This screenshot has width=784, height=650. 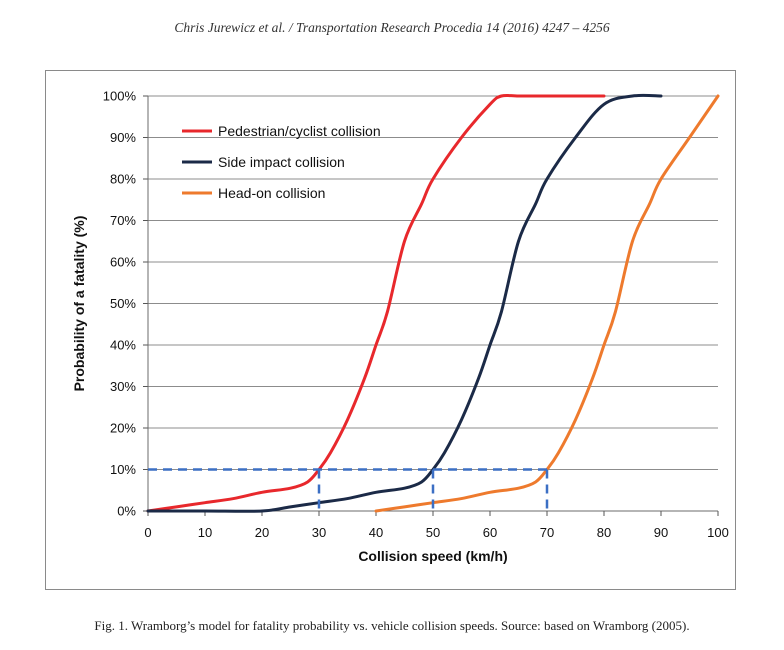 What do you see at coordinates (123, 262) in the screenshot?
I see `y-tick-label: 60%` at bounding box center [123, 262].